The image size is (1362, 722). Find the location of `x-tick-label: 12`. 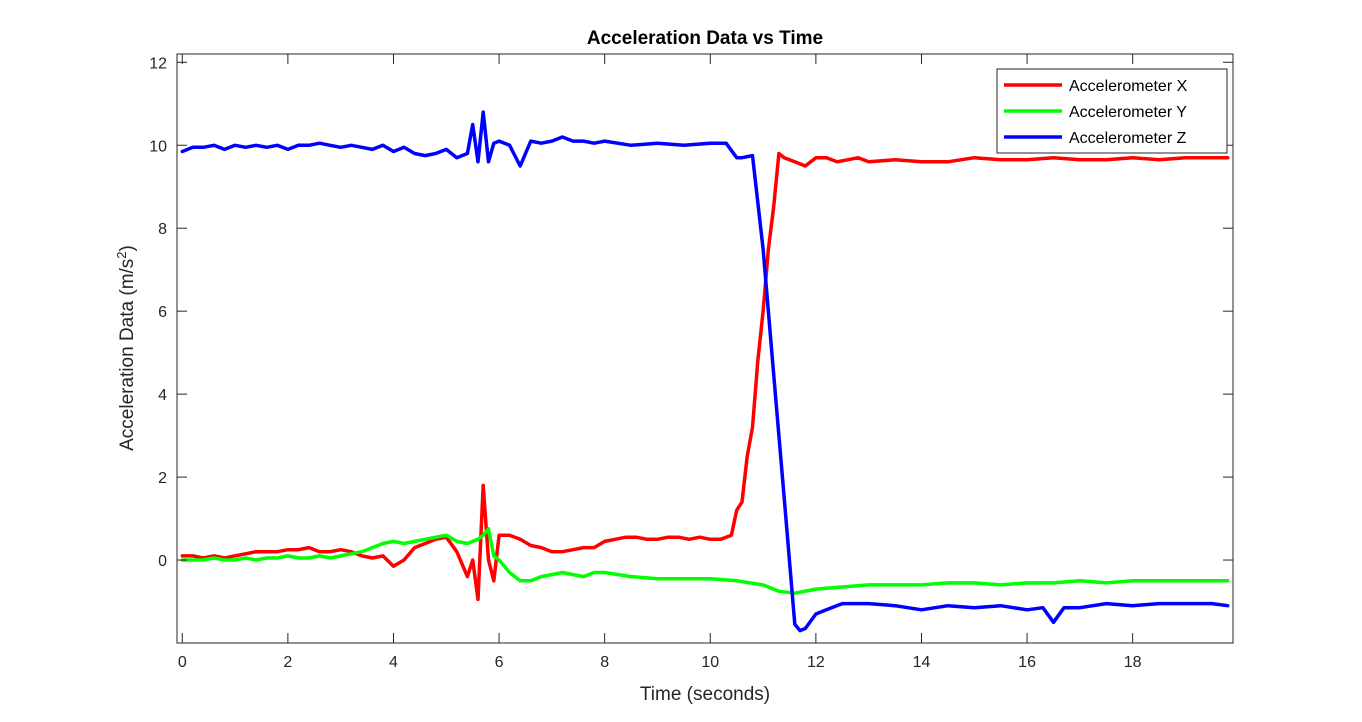

x-tick-label: 12 is located at coordinates (816, 662).